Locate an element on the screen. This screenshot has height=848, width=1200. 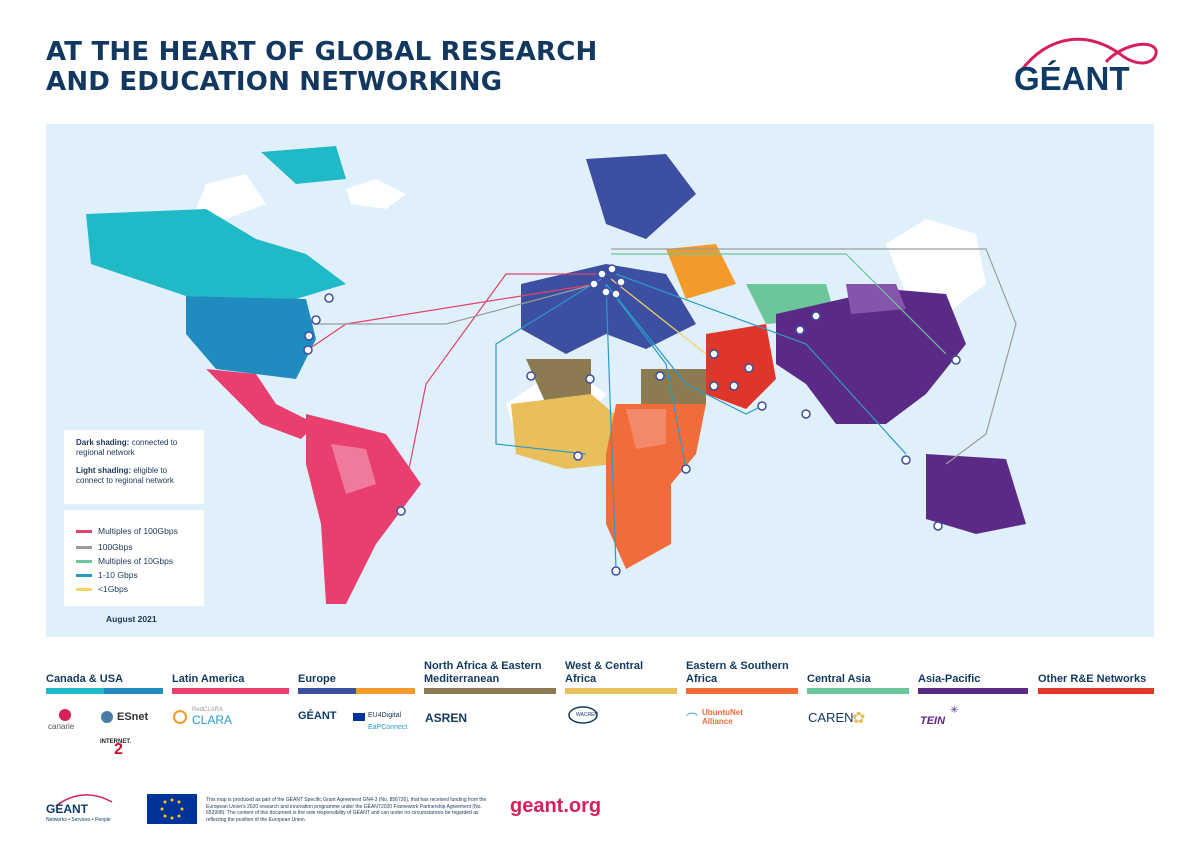
eu-stars-icon is located at coordinates (172, 809).